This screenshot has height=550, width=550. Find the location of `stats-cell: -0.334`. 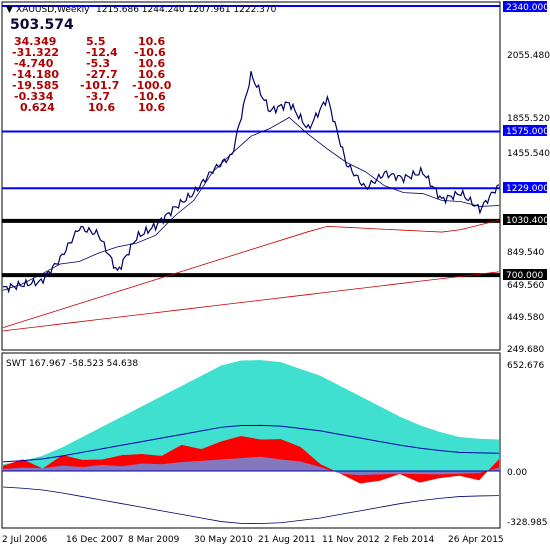

stats-cell: -0.334 is located at coordinates (34, 96).